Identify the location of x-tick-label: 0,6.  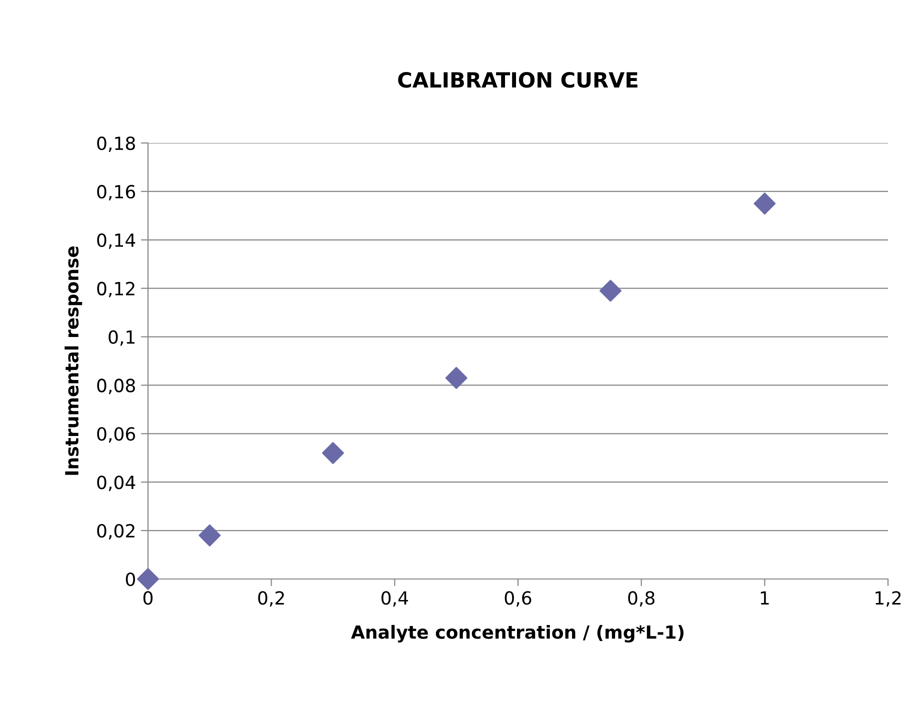
(518, 599).